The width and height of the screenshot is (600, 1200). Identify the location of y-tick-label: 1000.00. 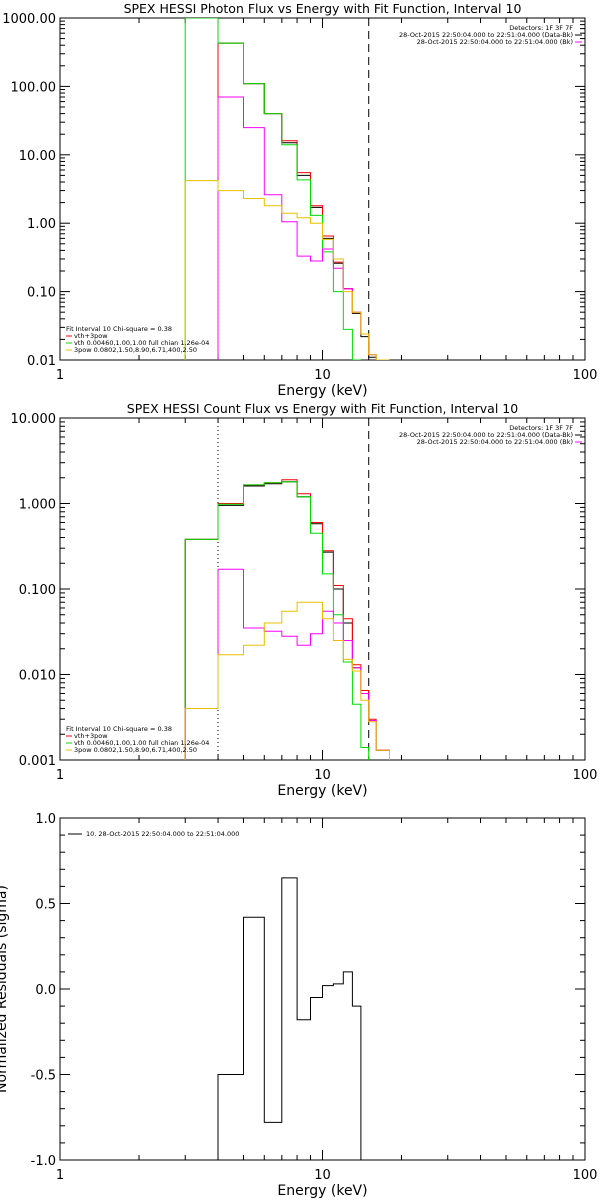
(29, 19).